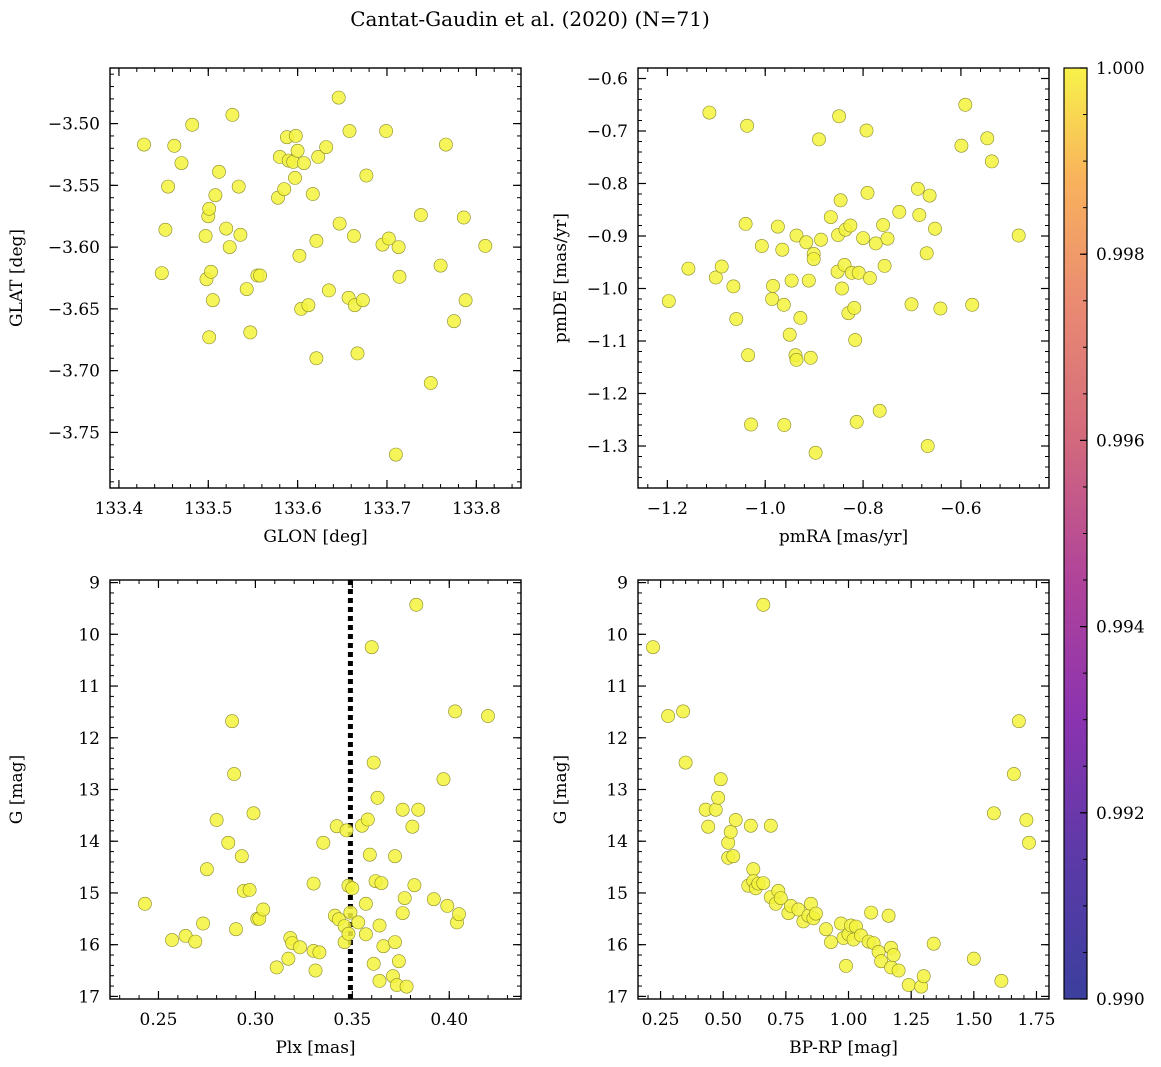 The height and width of the screenshot is (1067, 1161). I want to click on y-tick-label: −1.1, so click(607, 342).